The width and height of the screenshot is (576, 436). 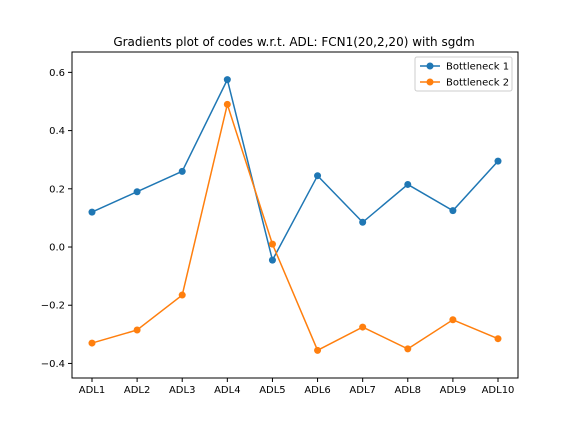 What do you see at coordinates (317, 390) in the screenshot?
I see `x-tick-label: ADL6` at bounding box center [317, 390].